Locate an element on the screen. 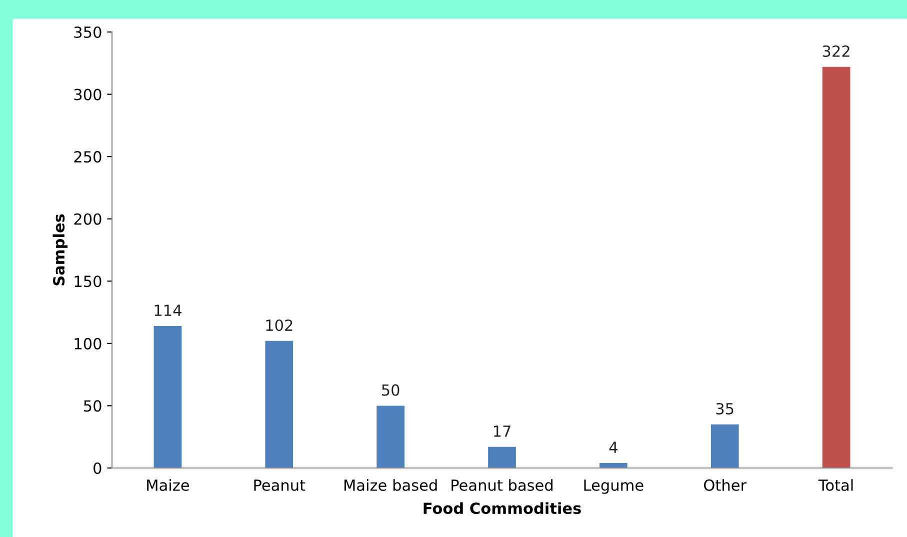 Image resolution: width=907 pixels, height=537 pixels. x-tick-label: Other is located at coordinates (725, 485).